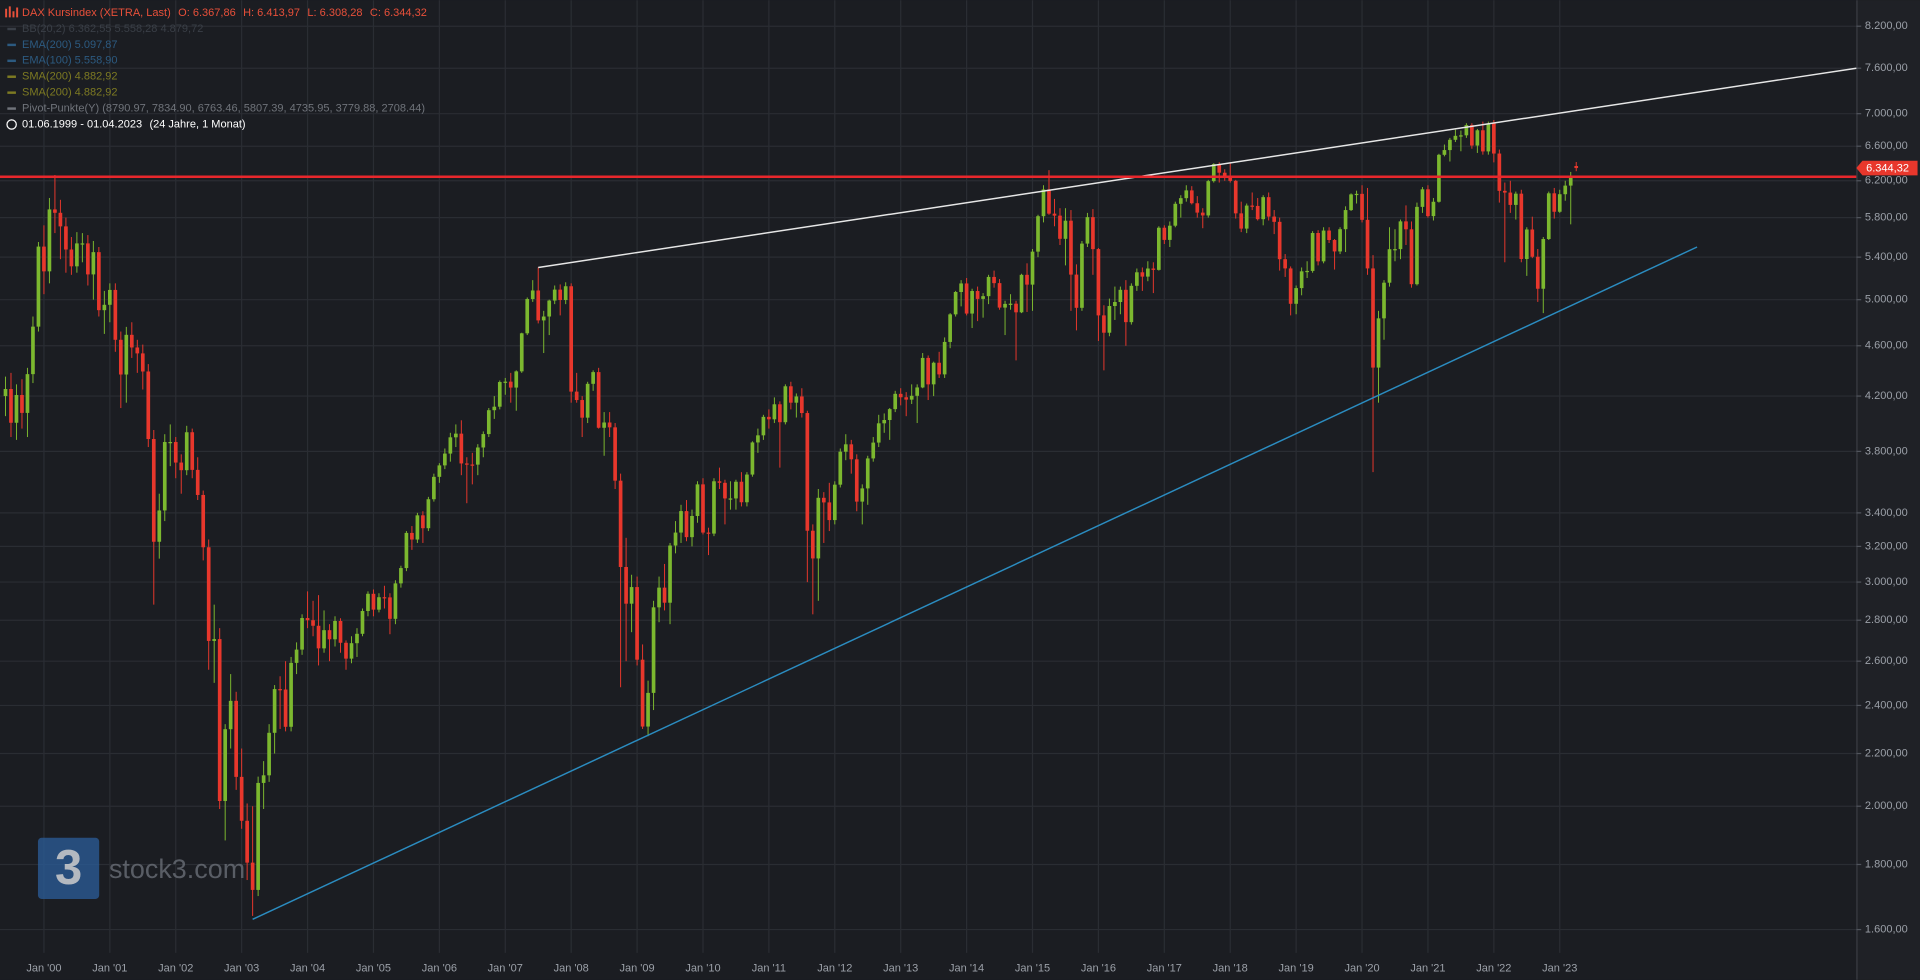  Describe the element at coordinates (1230, 969) in the screenshot. I see `x-tick-label: Jan '18` at that location.